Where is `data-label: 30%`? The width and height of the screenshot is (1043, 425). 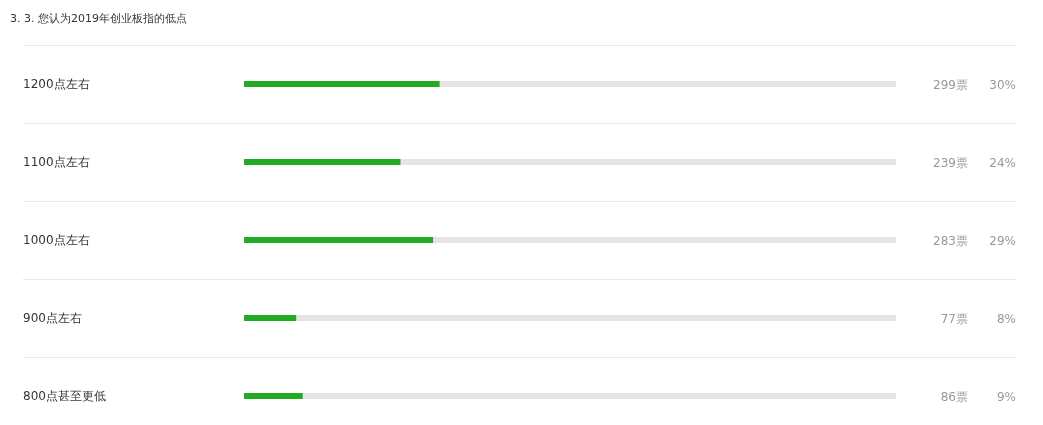 data-label: 30% is located at coordinates (1002, 85).